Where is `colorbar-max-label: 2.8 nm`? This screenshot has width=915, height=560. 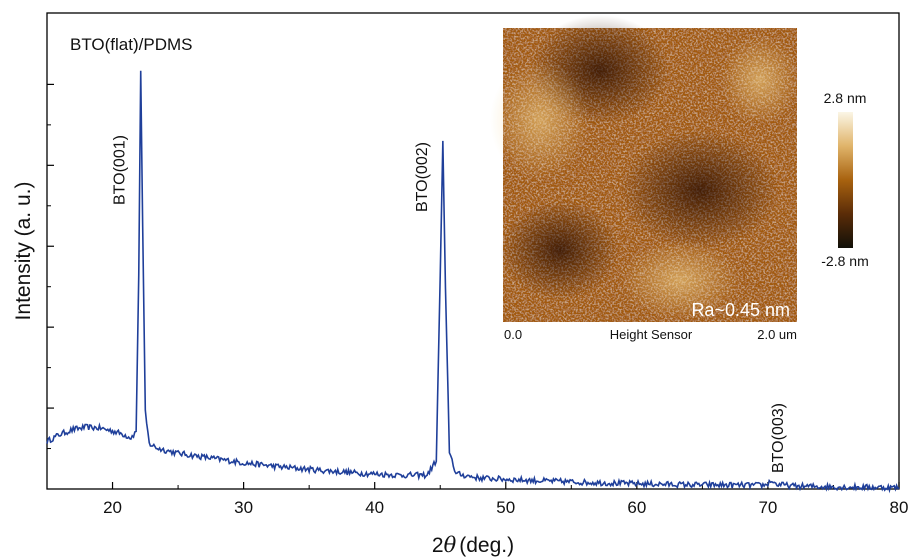 colorbar-max-label: 2.8 nm is located at coordinates (845, 98).